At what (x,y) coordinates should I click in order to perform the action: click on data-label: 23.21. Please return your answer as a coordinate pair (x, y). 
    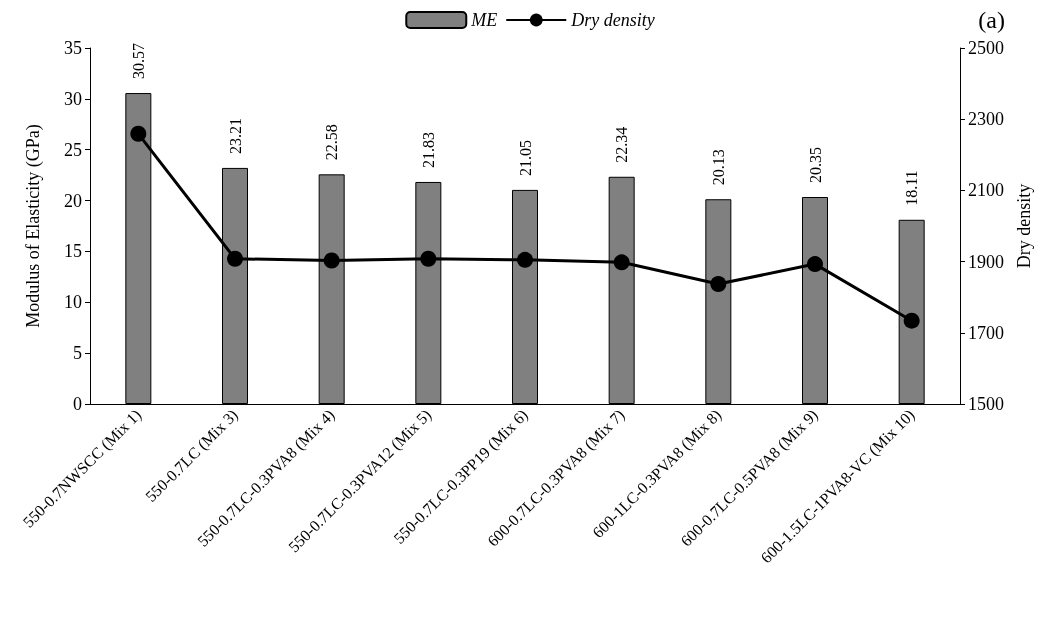
    Looking at the image, I should click on (235, 135).